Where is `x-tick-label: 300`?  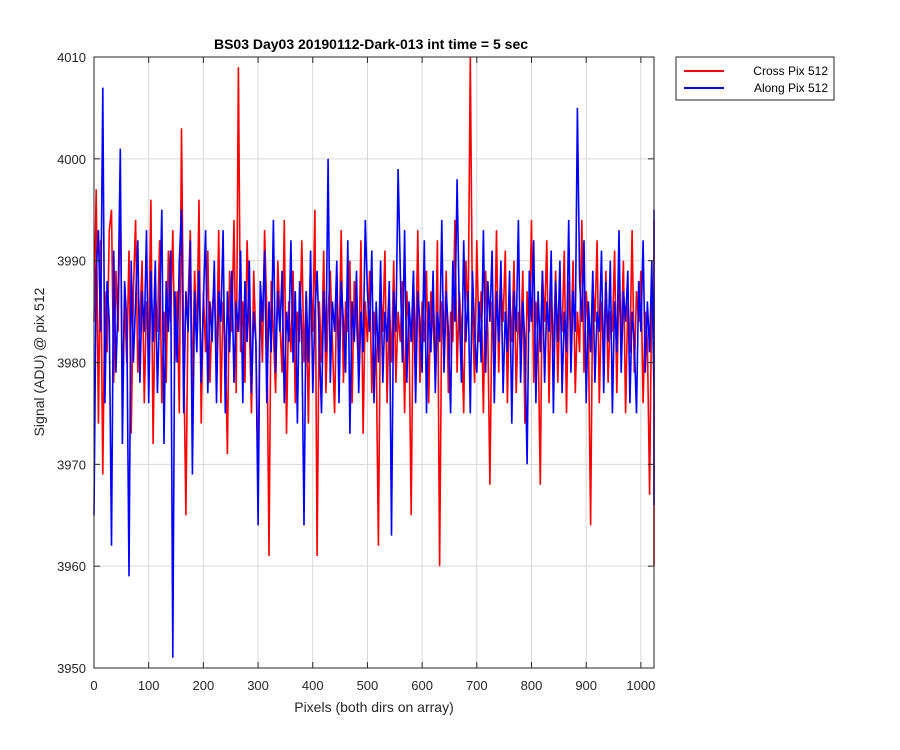
x-tick-label: 300 is located at coordinates (258, 685).